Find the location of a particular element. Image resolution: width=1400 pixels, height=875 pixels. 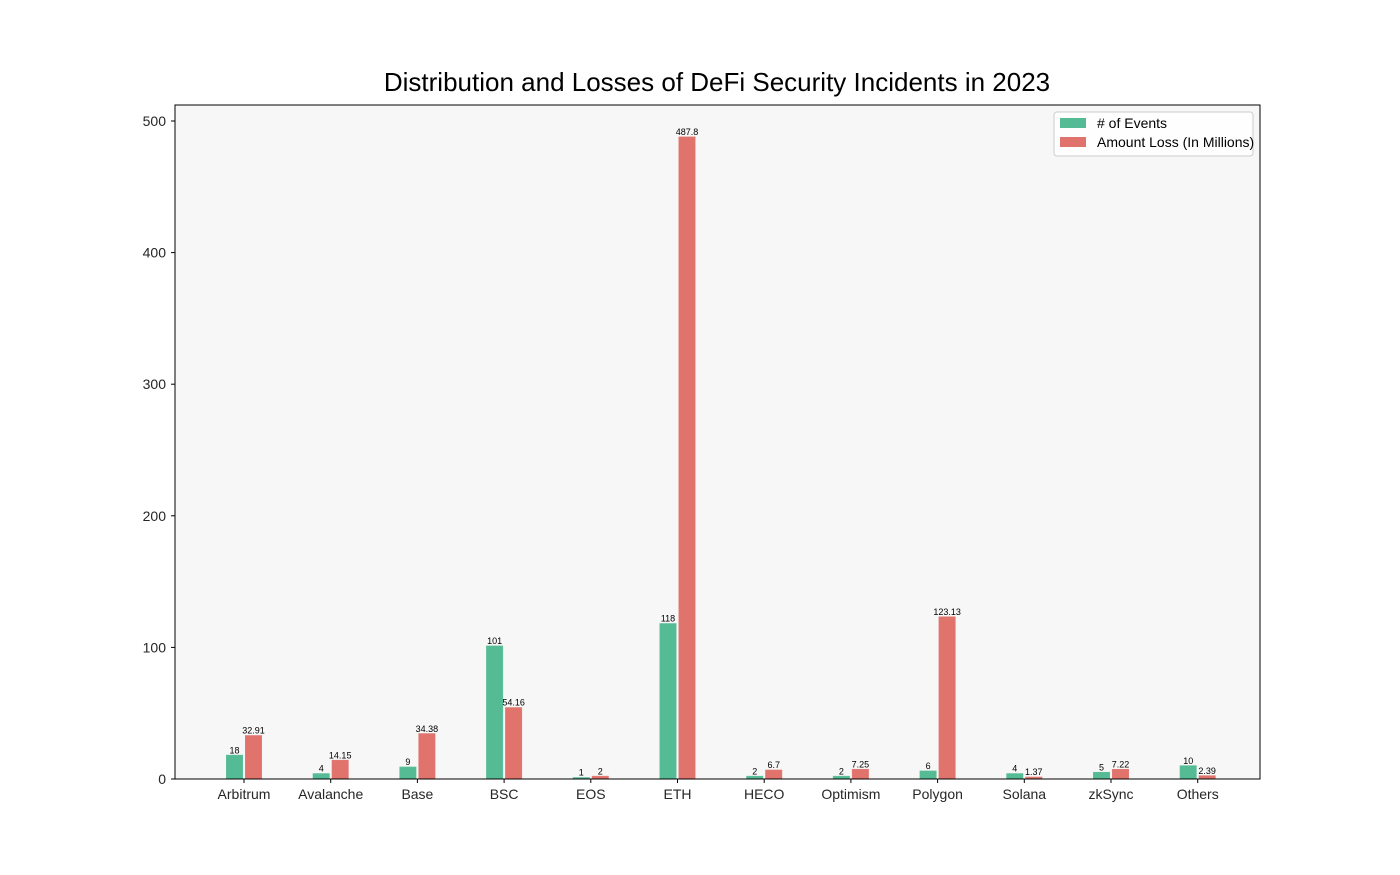

data-label-loss-zksync: 7.22 is located at coordinates (1121, 764).